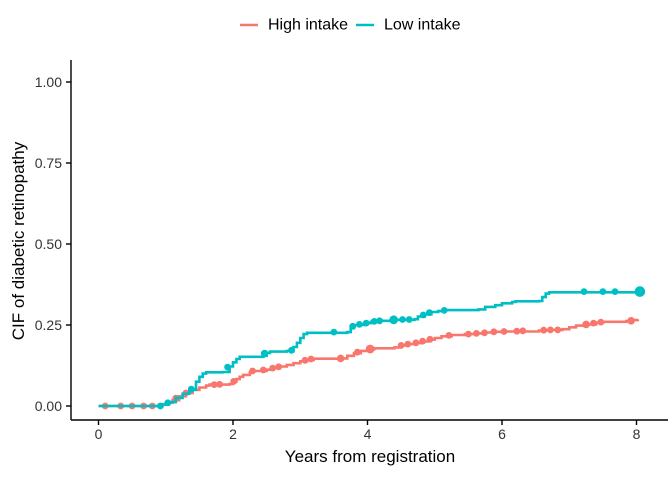 This screenshot has width=672, height=480. Describe the element at coordinates (368, 434) in the screenshot. I see `x-tick-label: 4` at that location.